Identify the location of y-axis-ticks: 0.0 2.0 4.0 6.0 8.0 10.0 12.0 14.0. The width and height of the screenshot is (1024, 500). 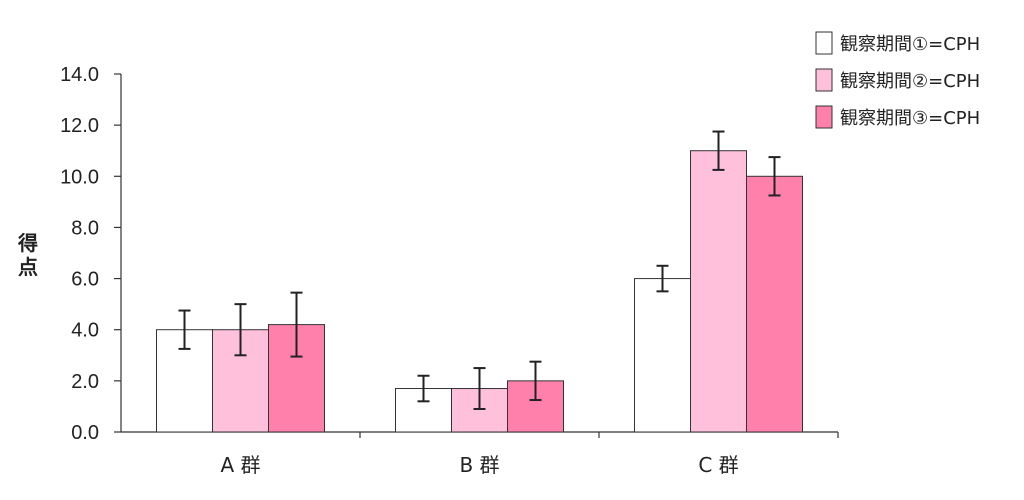
(90, 254).